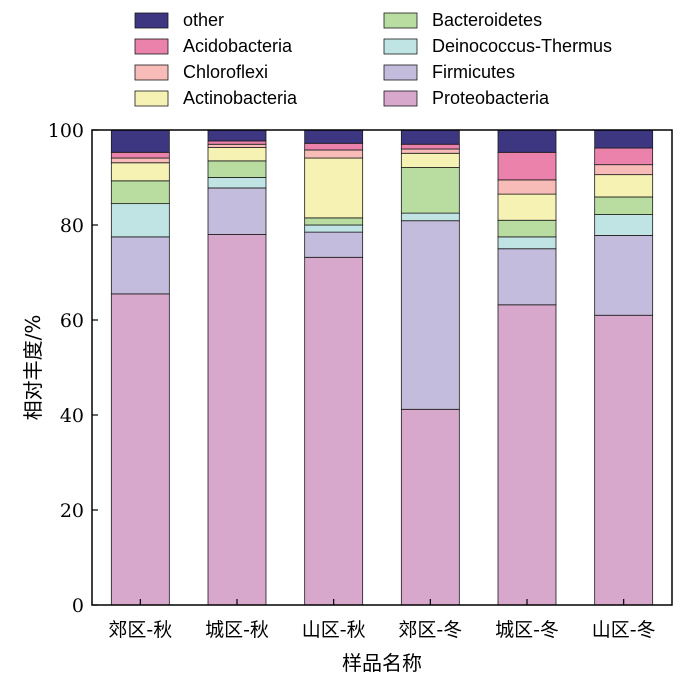 Image resolution: width=700 pixels, height=682 pixels. Describe the element at coordinates (78, 606) in the screenshot. I see `y-tick-label: 0` at that location.